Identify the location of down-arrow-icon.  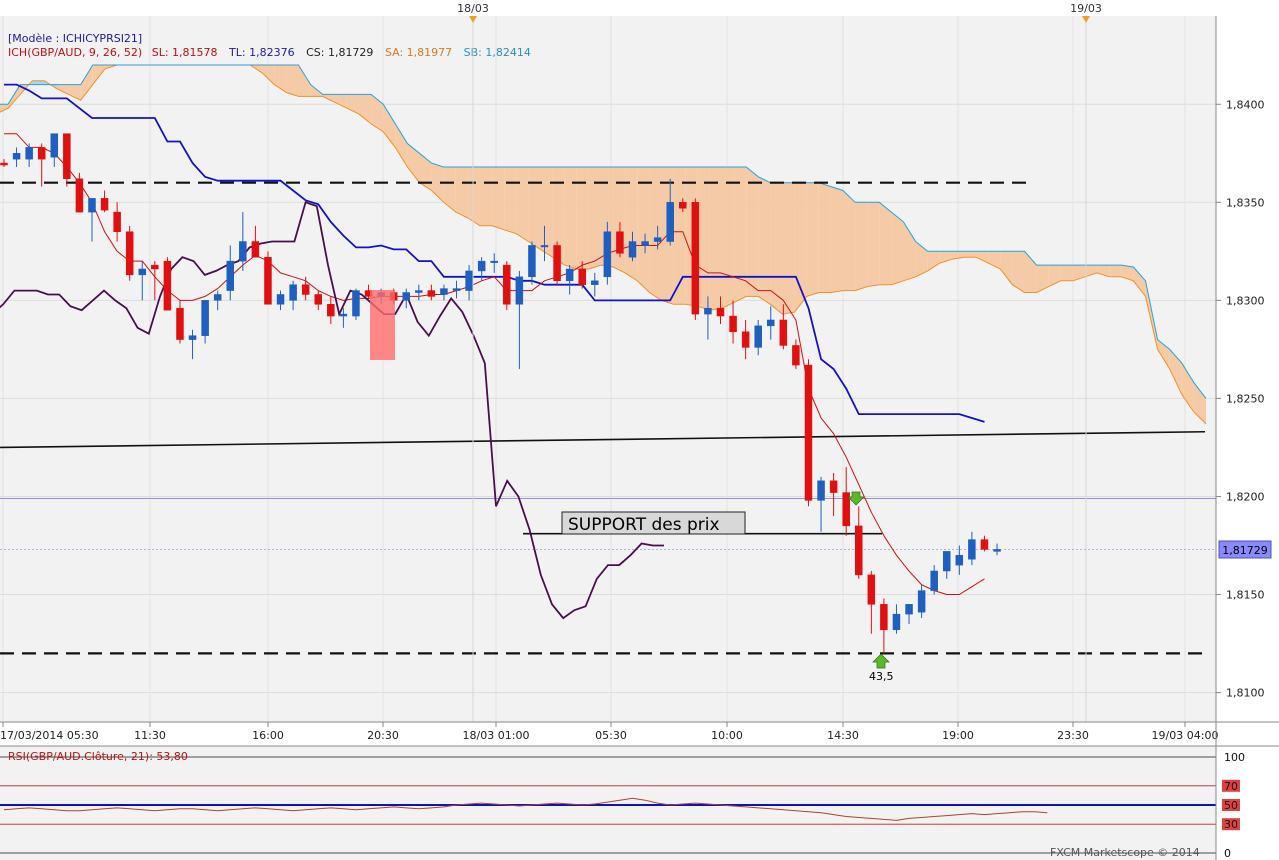
(856, 498).